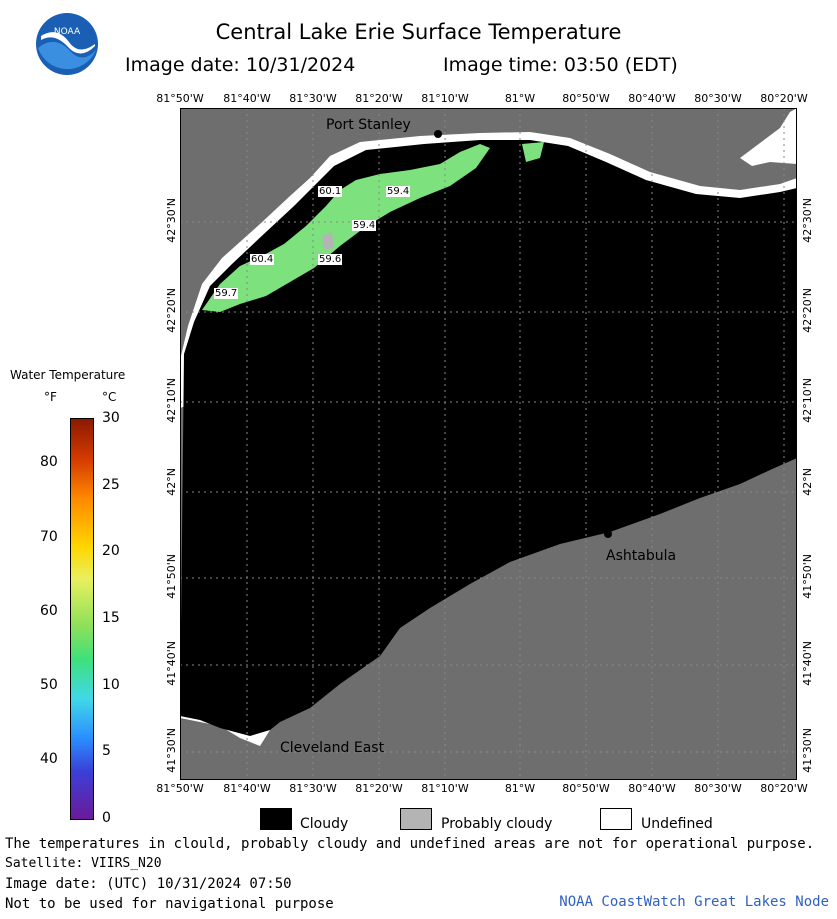 The width and height of the screenshot is (837, 919). Describe the element at coordinates (111, 551) in the screenshot. I see `celsius-tick-label: 20` at that location.